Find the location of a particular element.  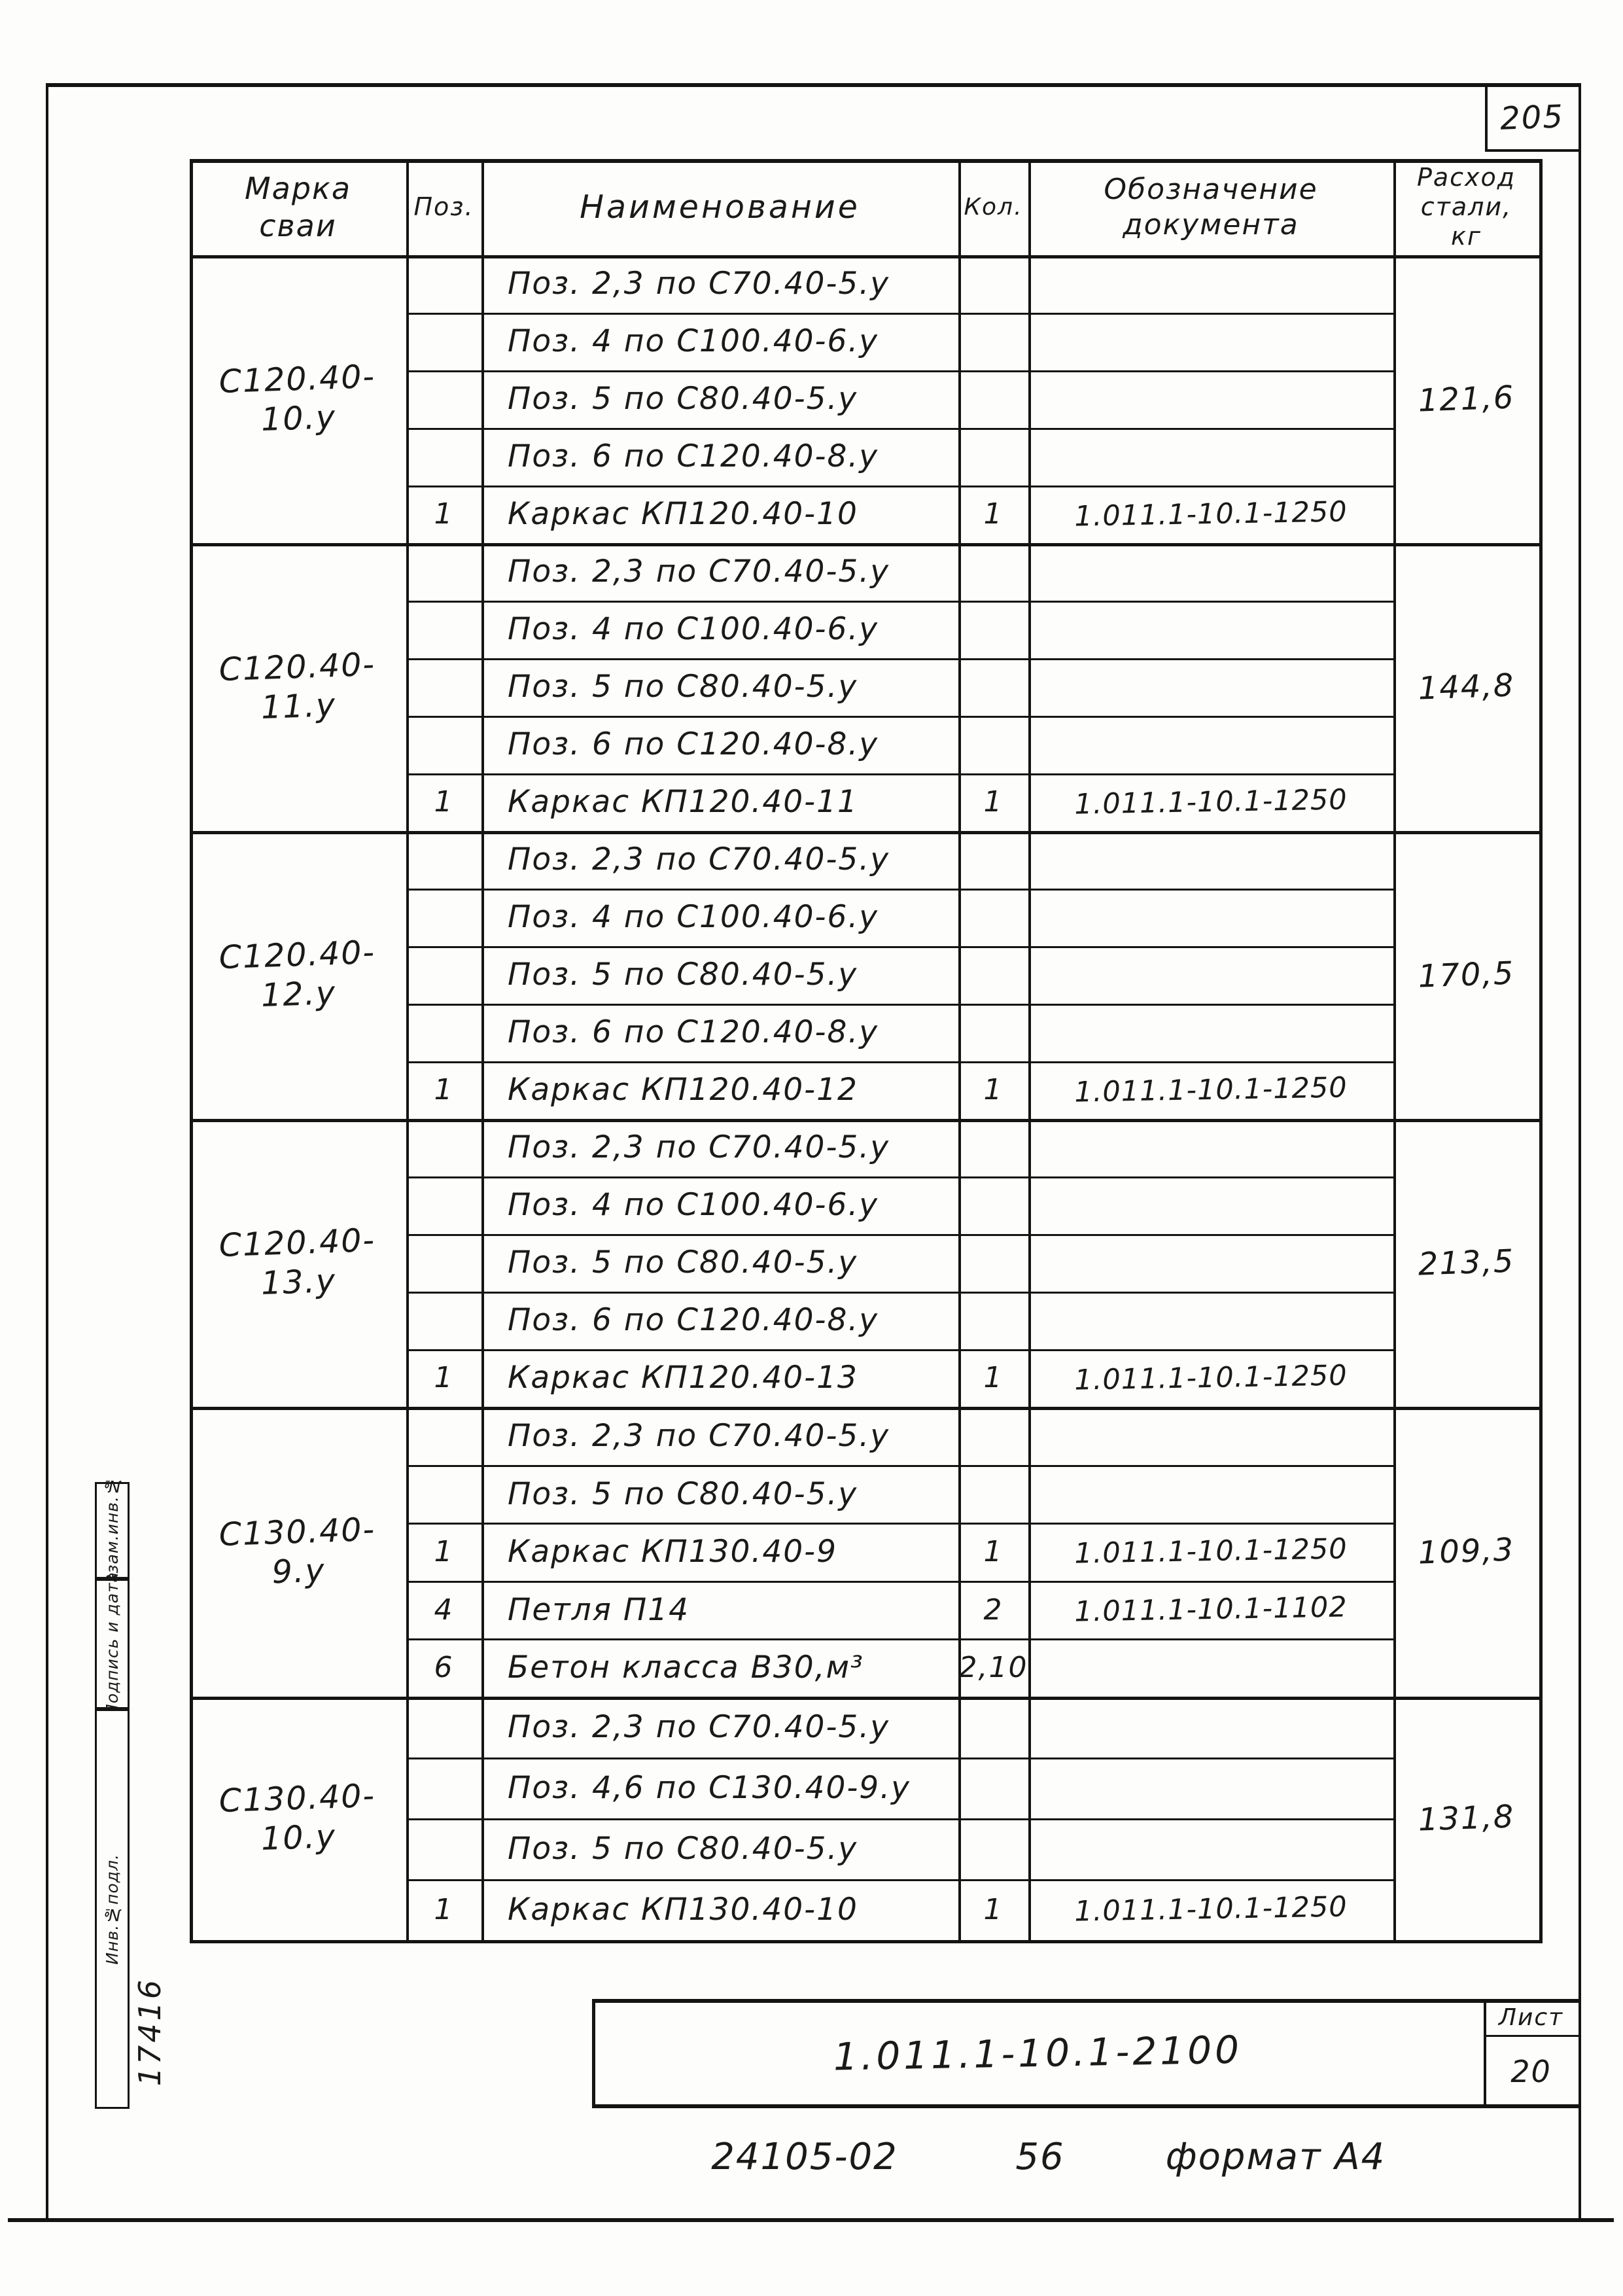

title-block-left-line is located at coordinates (593, 2054).